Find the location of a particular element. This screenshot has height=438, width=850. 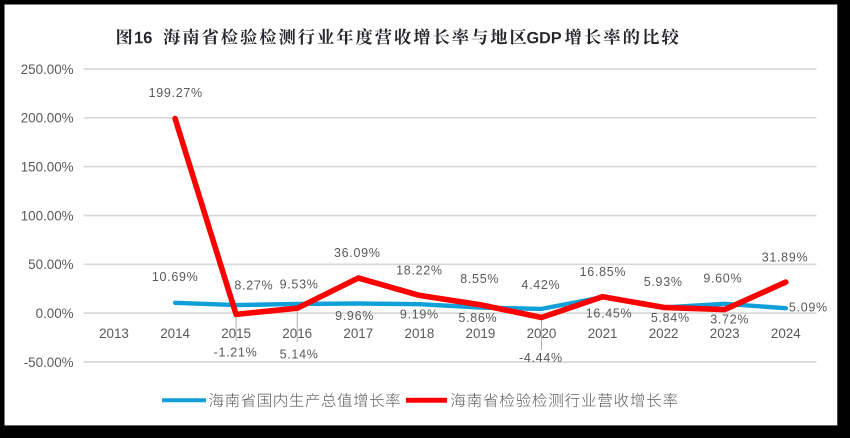

svg-text: 2017 is located at coordinates (358, 333).